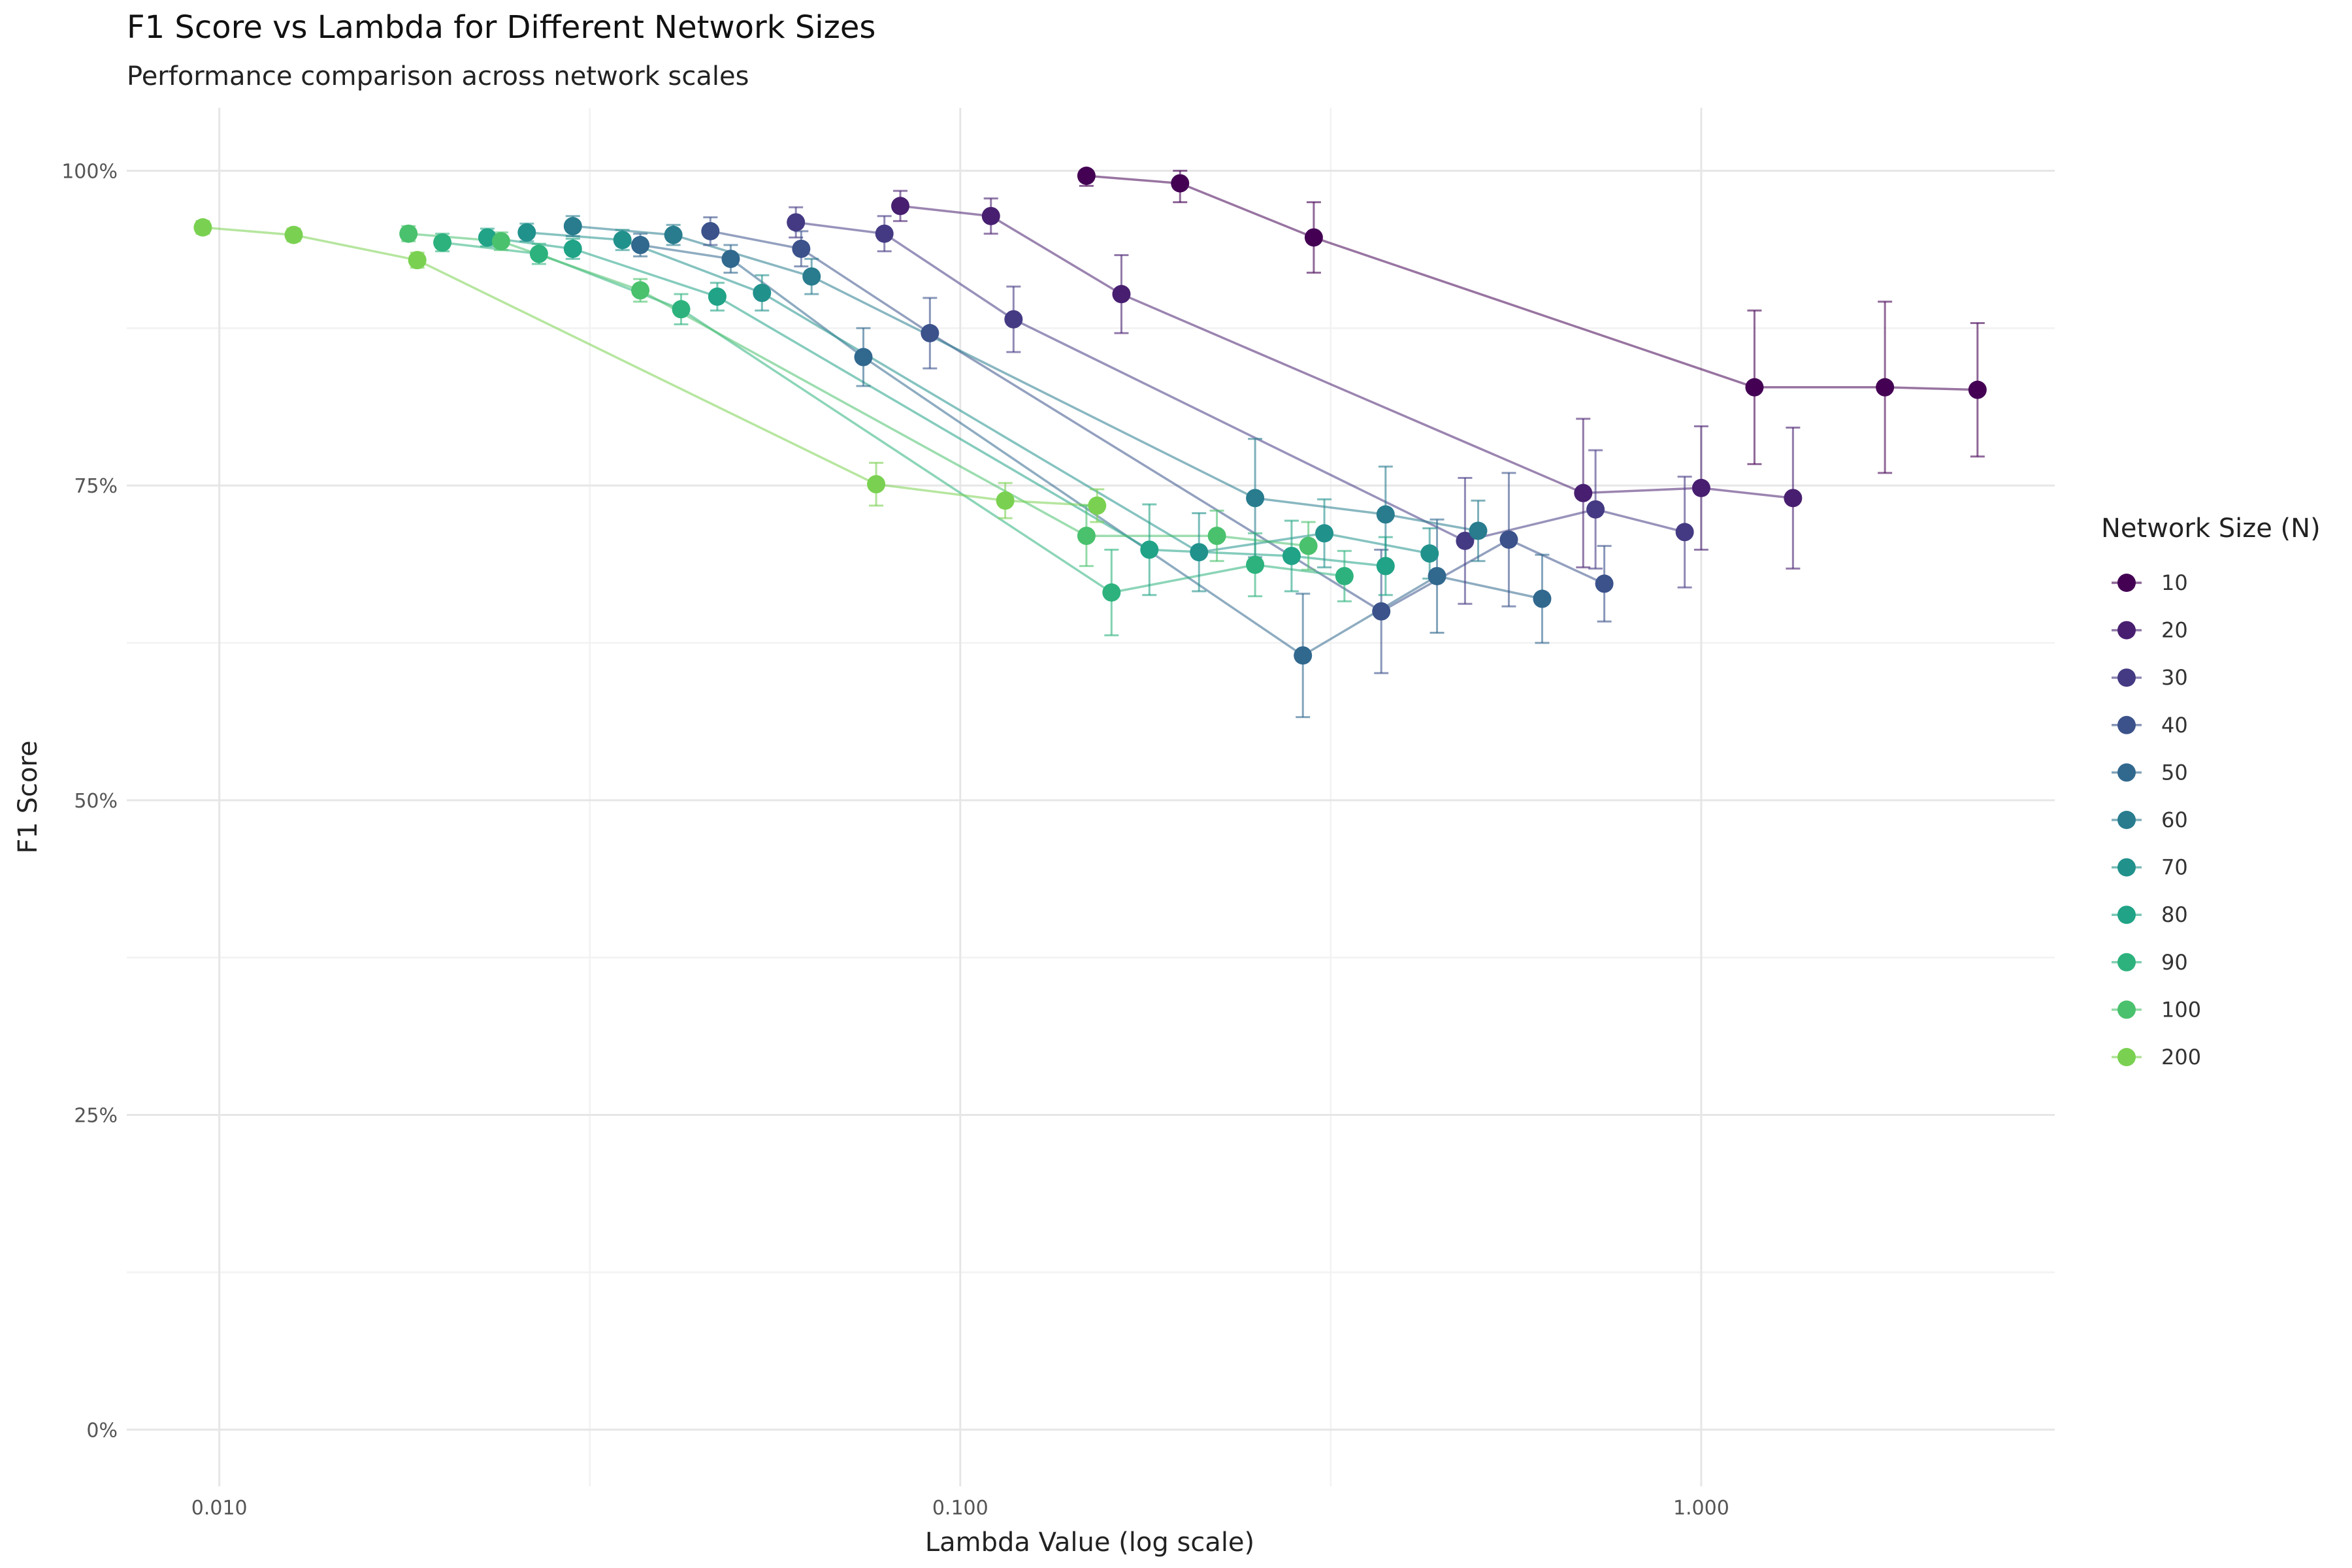 Image resolution: width=2352 pixels, height=1568 pixels. Describe the element at coordinates (2150, 677) in the screenshot. I see `legend-item-30: 30` at that location.